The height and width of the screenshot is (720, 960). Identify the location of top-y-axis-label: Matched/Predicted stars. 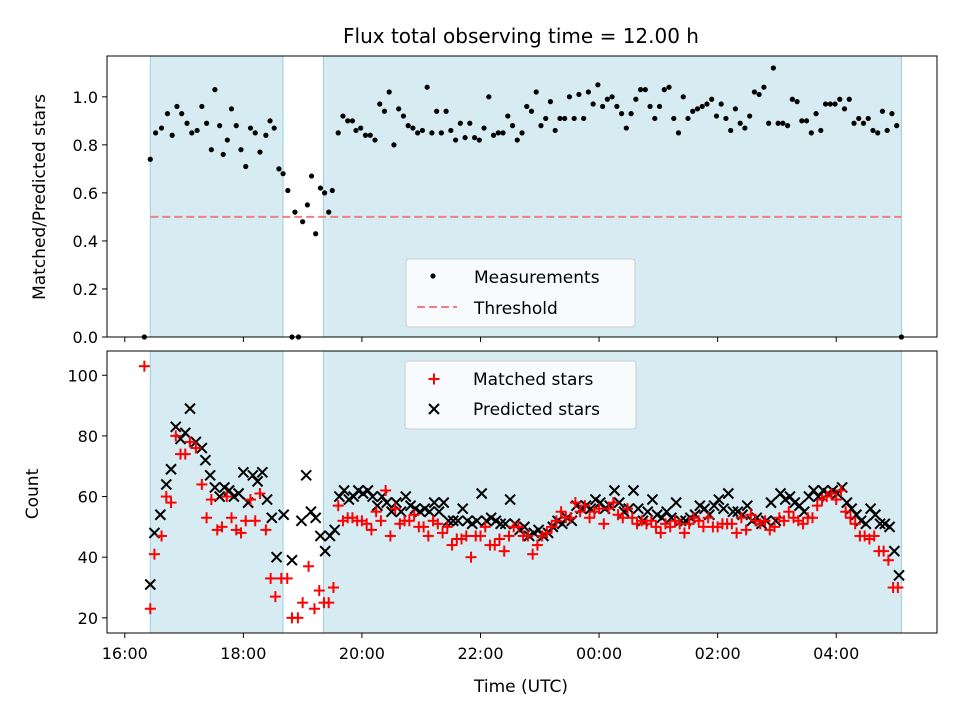
(40, 197).